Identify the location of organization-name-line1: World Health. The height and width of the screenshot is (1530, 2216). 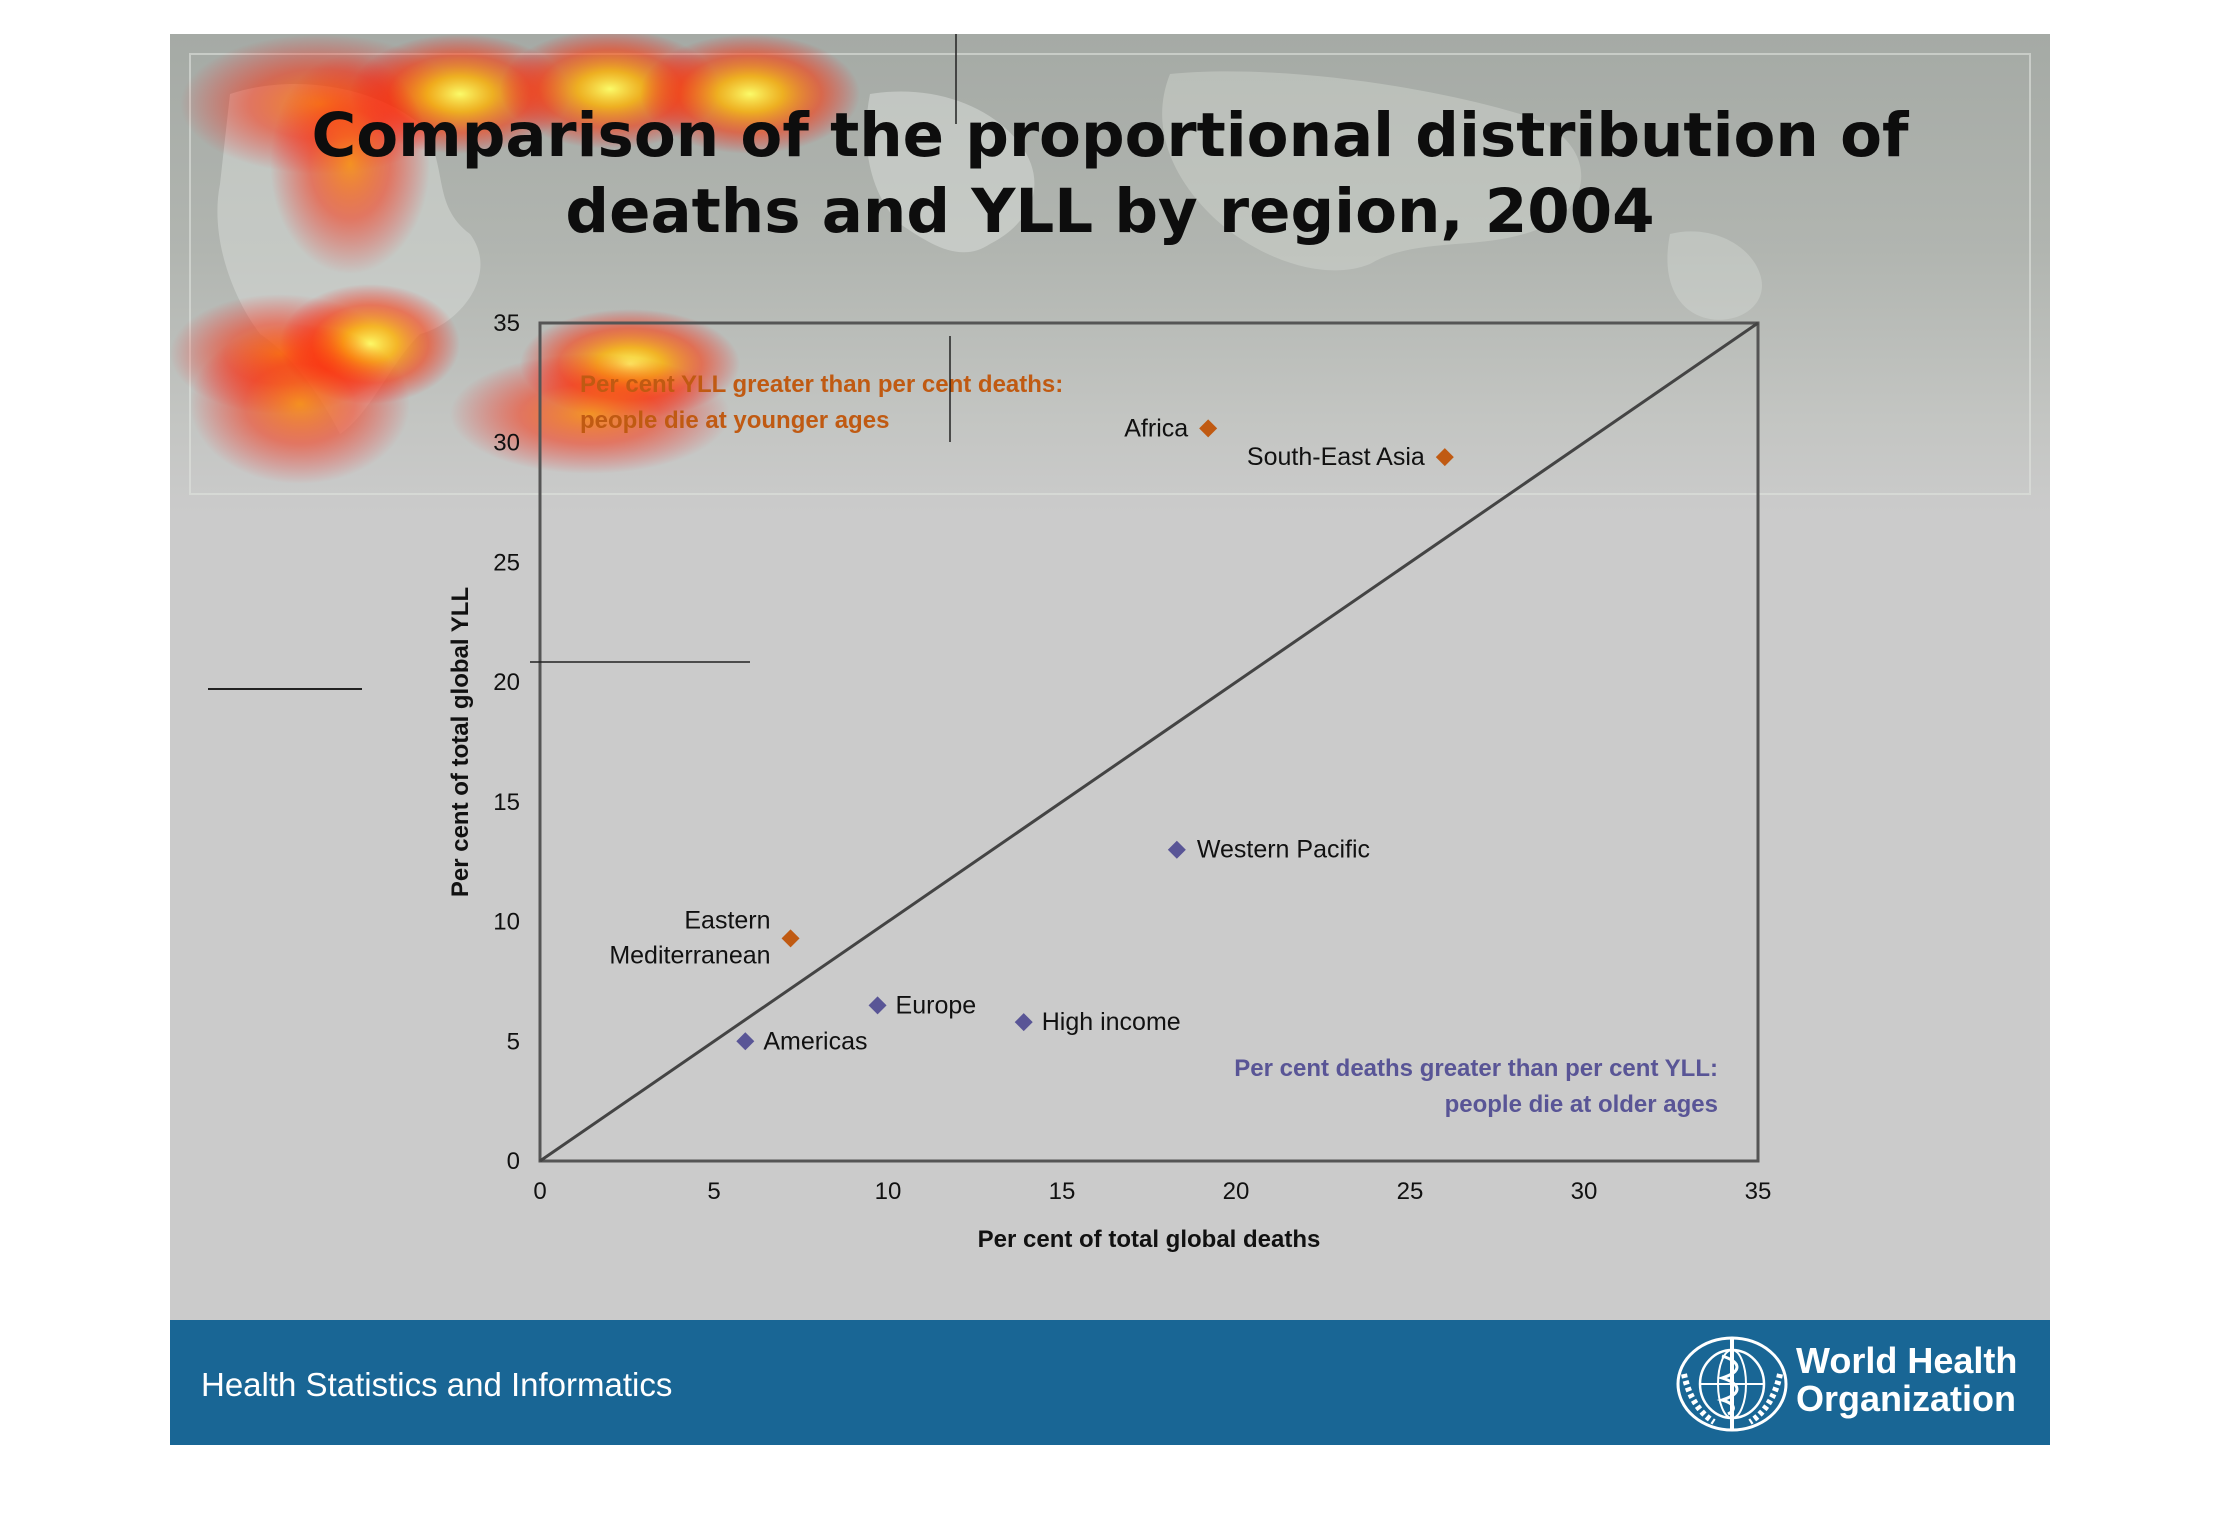
(1907, 1360).